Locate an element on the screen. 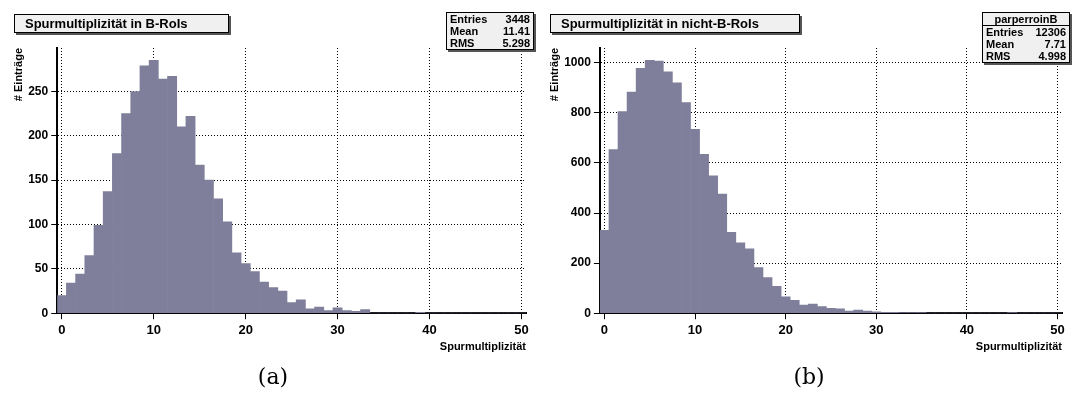 The width and height of the screenshot is (1084, 414). y-tick-label: 400 is located at coordinates (581, 212).